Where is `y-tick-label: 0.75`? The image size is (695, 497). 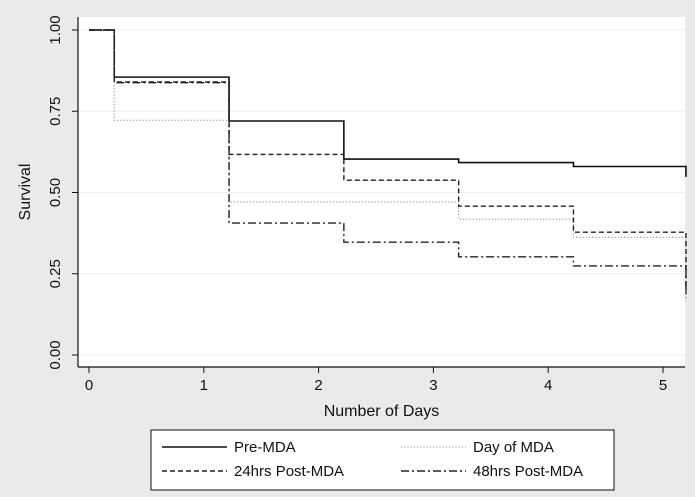 y-tick-label: 0.75 is located at coordinates (55, 111).